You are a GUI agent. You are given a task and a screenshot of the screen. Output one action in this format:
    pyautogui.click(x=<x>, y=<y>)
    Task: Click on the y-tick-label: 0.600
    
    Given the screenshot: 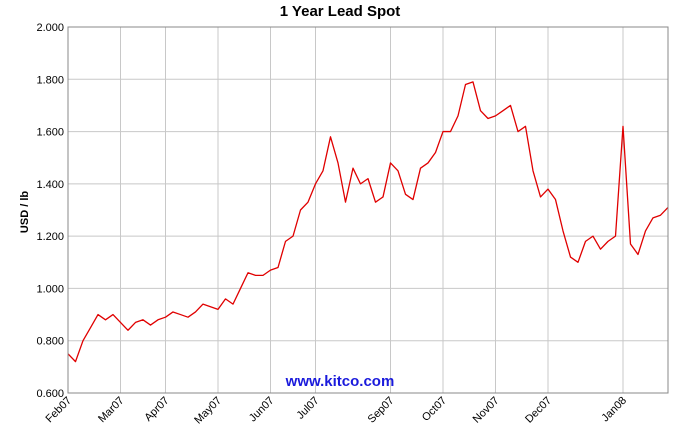 What is the action you would take?
    pyautogui.click(x=50, y=394)
    